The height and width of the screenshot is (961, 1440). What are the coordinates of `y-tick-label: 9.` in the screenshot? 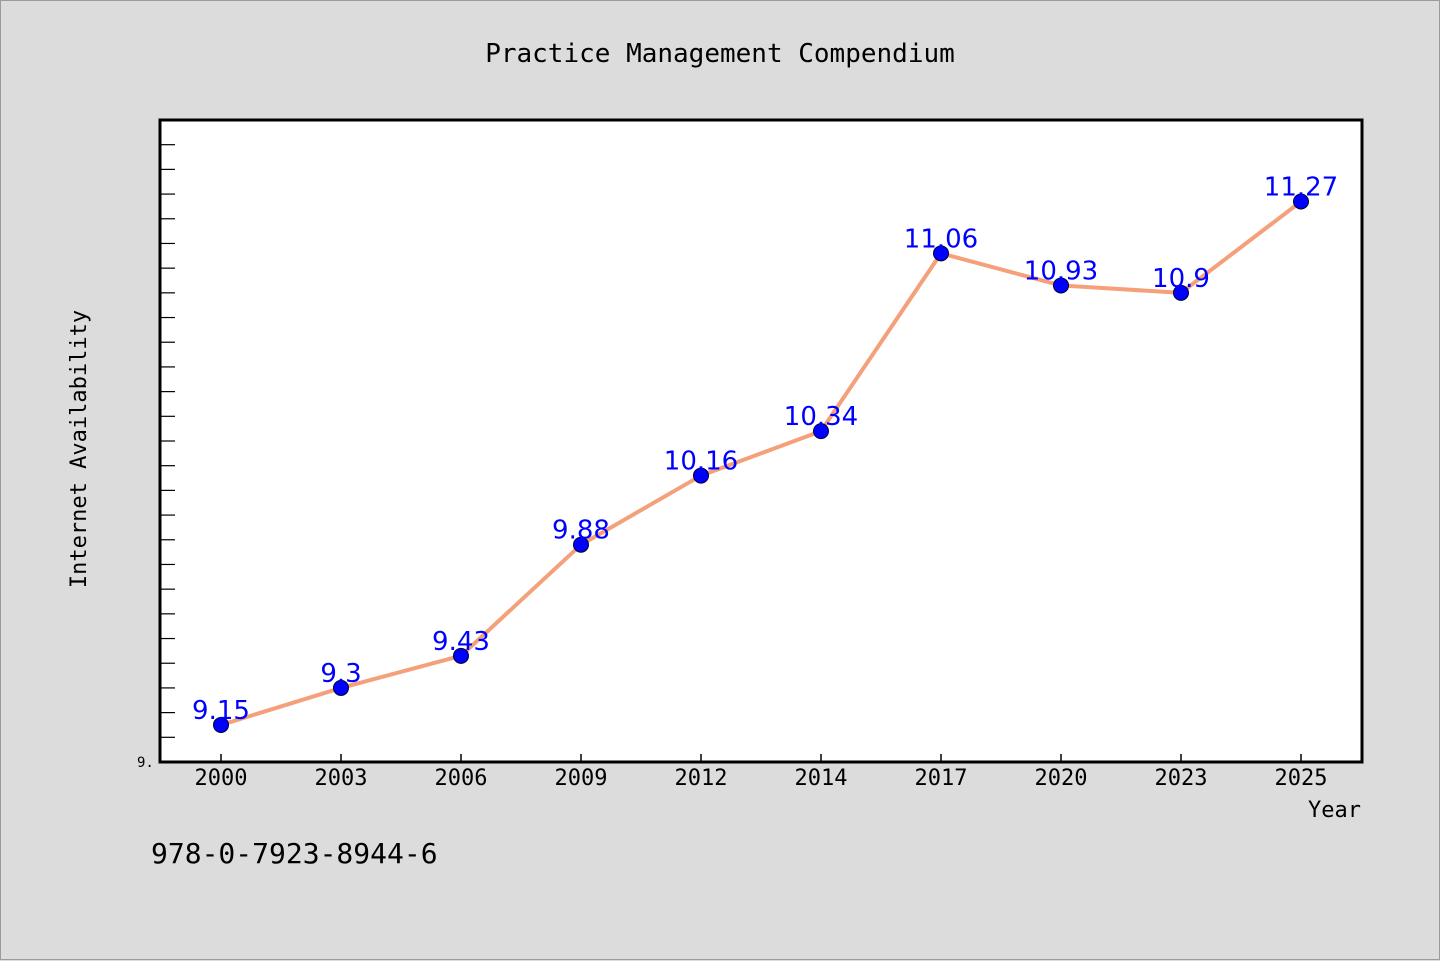 It's located at (145, 763).